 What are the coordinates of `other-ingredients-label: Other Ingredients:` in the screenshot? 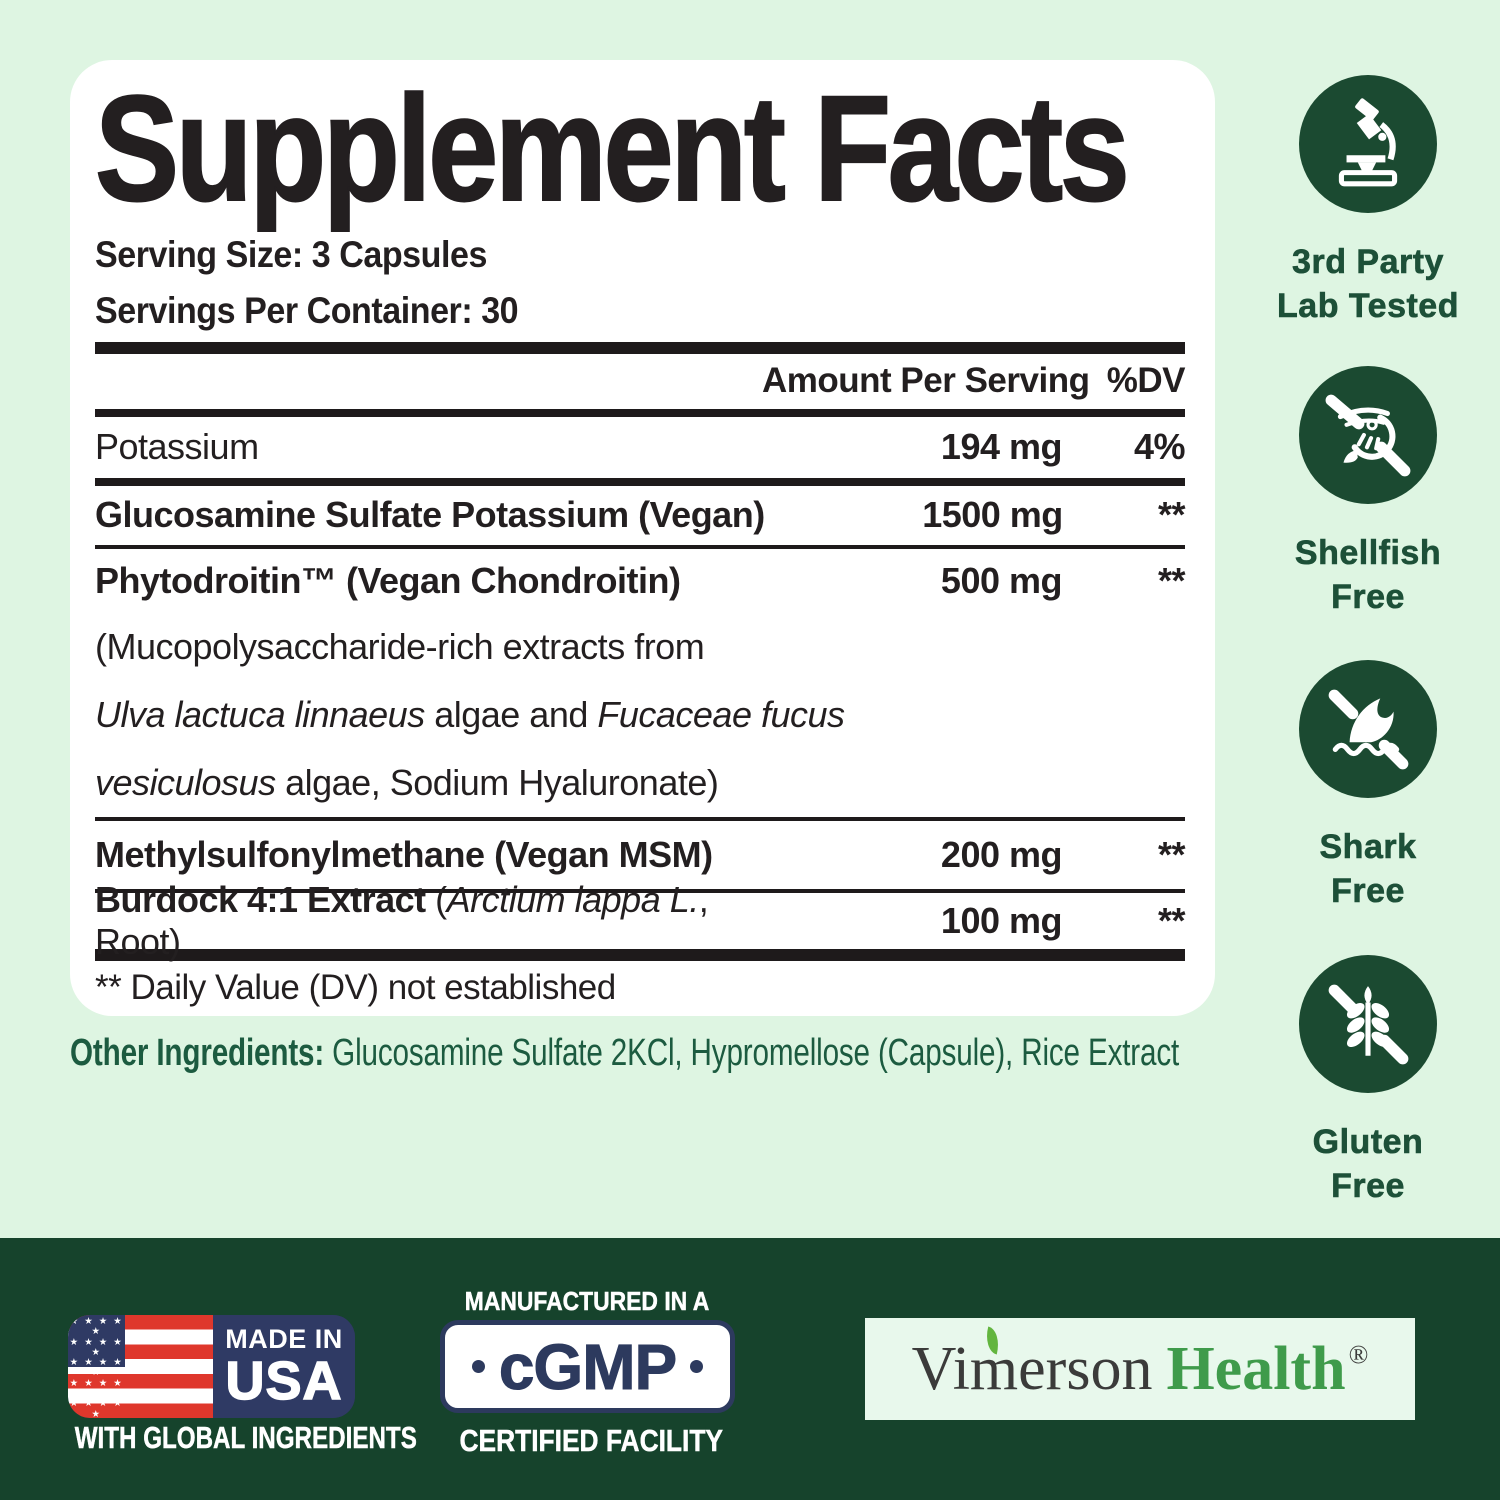 It's located at (197, 1053).